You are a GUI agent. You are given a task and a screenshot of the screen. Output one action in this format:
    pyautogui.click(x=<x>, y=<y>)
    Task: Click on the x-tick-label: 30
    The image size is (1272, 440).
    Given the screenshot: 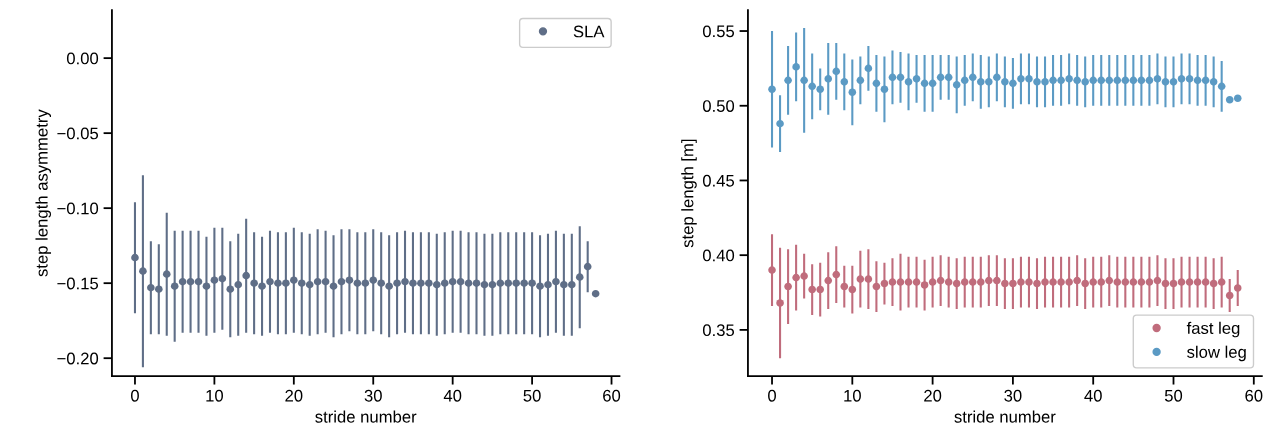 What is the action you would take?
    pyautogui.click(x=373, y=395)
    